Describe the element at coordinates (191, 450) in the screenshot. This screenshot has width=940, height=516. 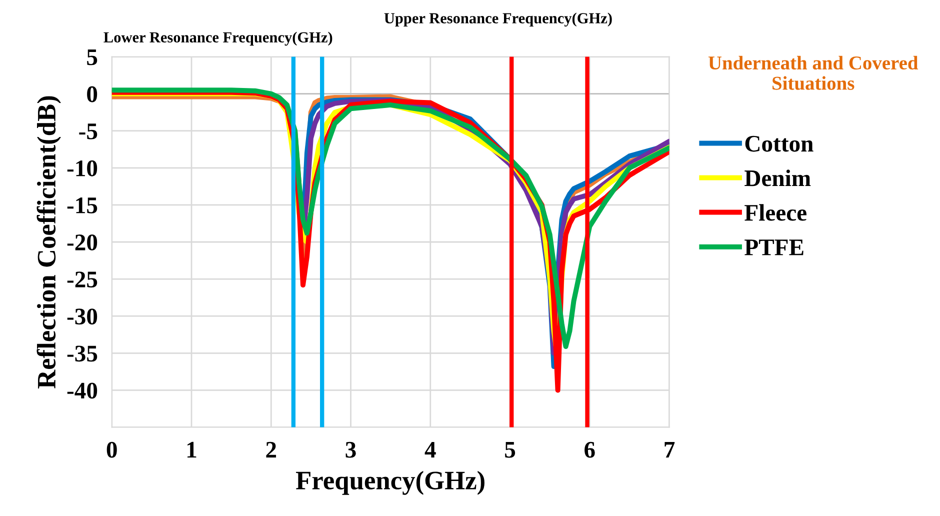
I see `x-tick-label: 1` at that location.